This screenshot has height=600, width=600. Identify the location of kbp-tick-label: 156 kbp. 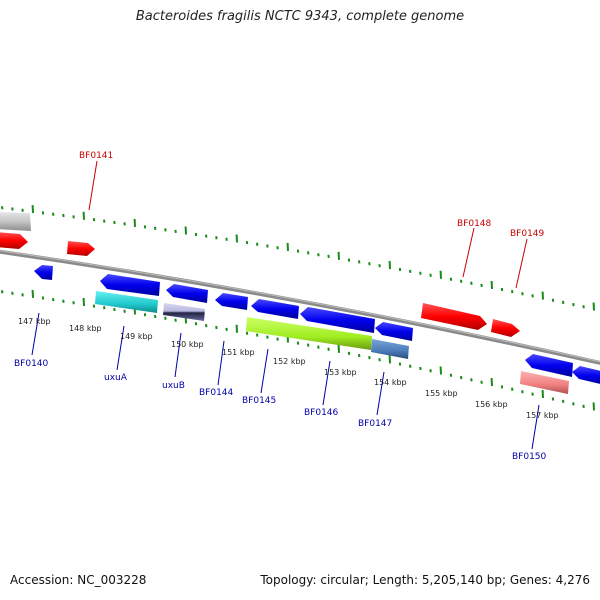
(491, 404).